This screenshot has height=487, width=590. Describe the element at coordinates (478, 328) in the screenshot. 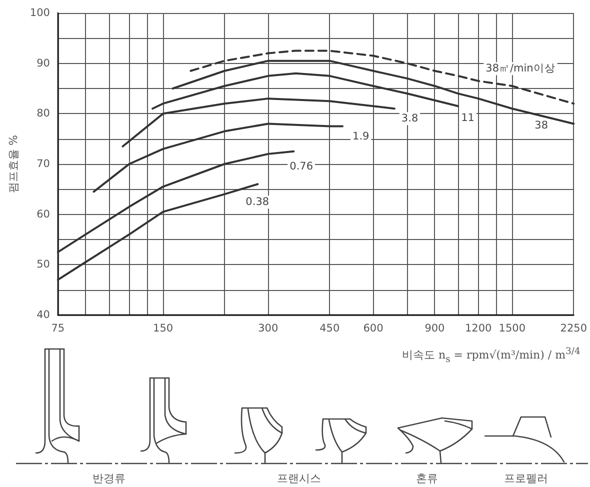

I see `x-tick-label: 1200` at that location.